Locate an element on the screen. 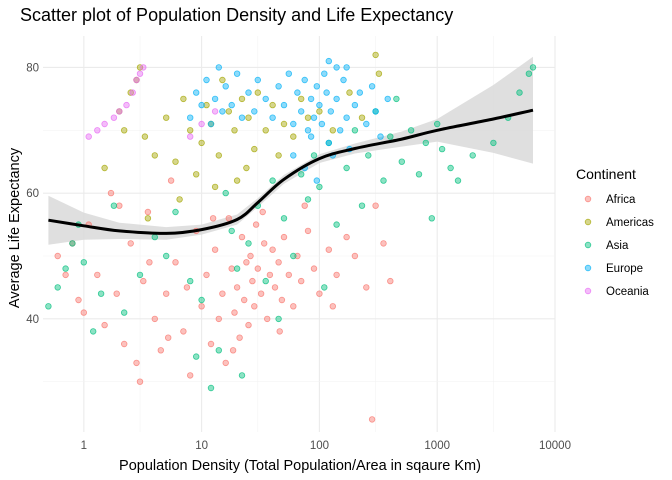 This screenshot has height=480, width=672. legend-title: Continent is located at coordinates (606, 174).